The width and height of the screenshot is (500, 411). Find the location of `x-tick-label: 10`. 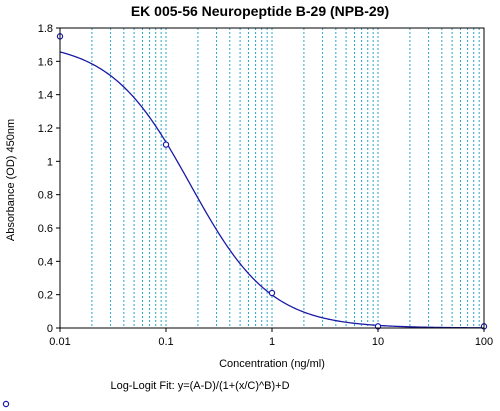

x-tick-label: 10 is located at coordinates (378, 342).